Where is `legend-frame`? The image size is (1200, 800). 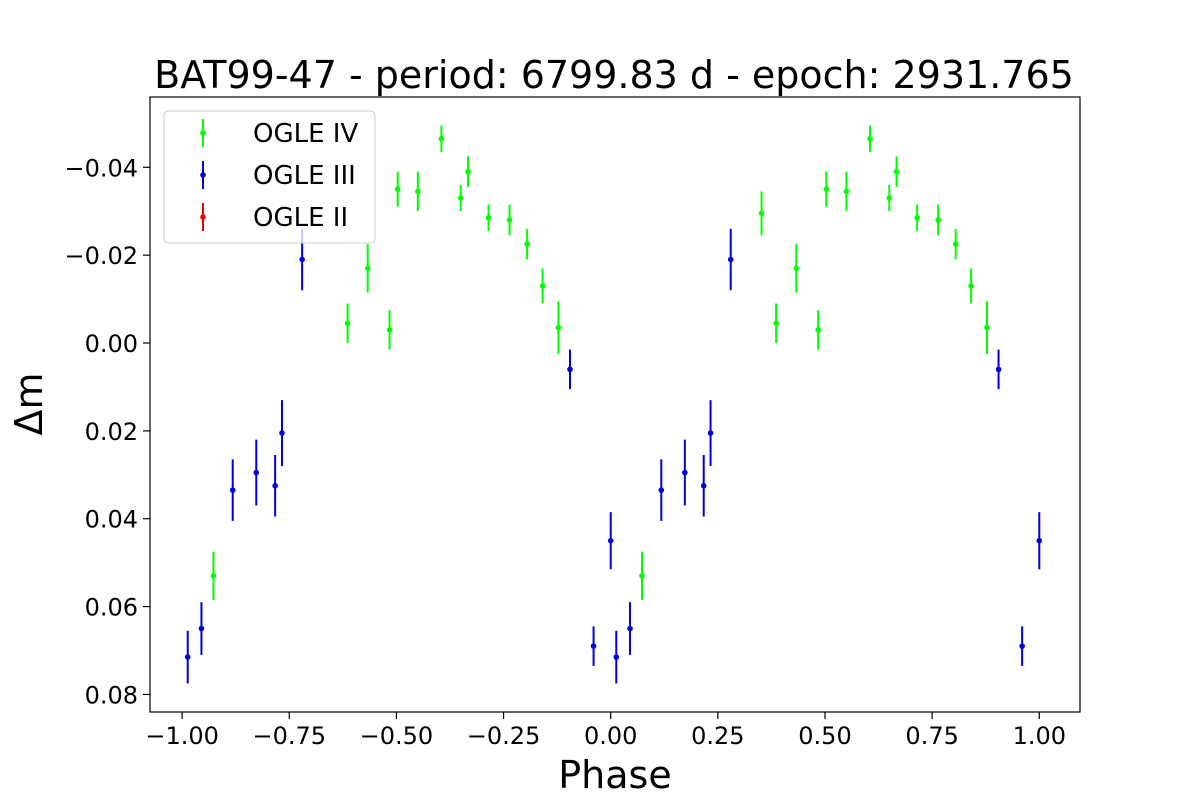
legend-frame is located at coordinates (269, 177).